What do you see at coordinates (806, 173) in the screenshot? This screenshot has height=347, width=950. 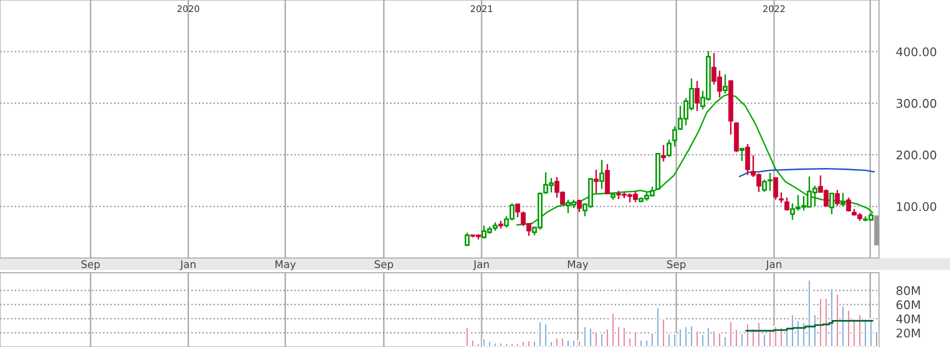 I see `line-series` at bounding box center [806, 173].